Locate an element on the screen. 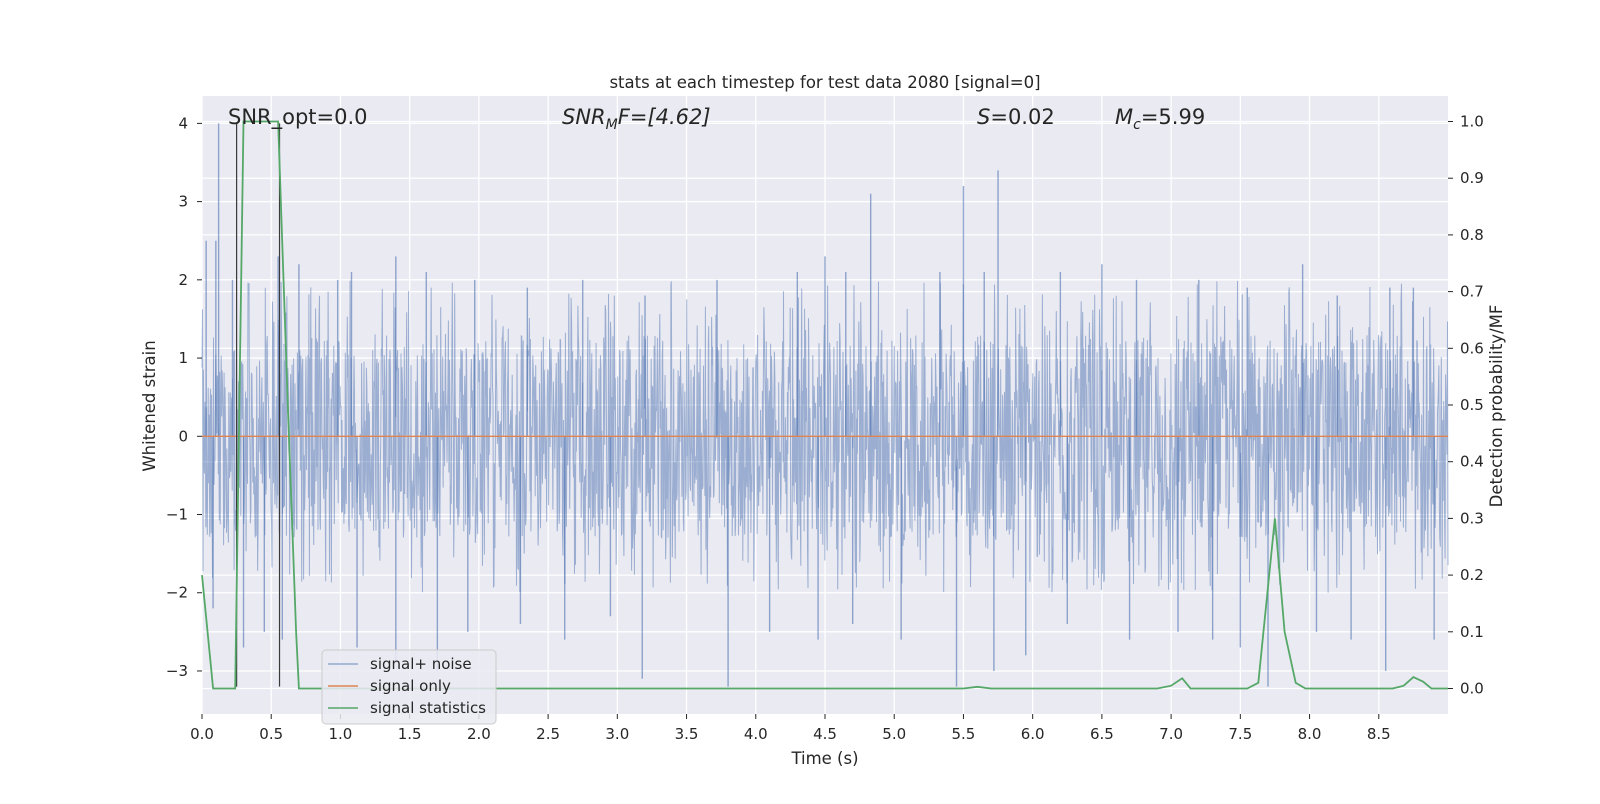 The height and width of the screenshot is (804, 1600). y-tick-label-right: 0.3 is located at coordinates (1472, 518).